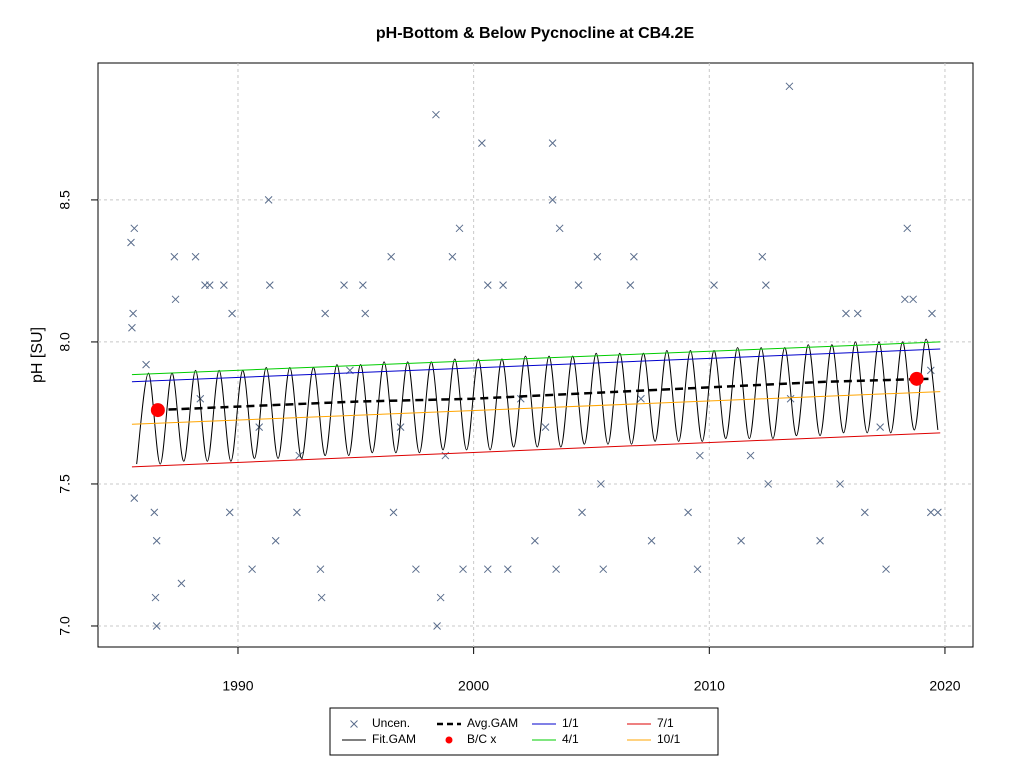 The width and height of the screenshot is (1024, 773). Describe the element at coordinates (709, 686) in the screenshot. I see `x-tick-label: 2010` at that location.